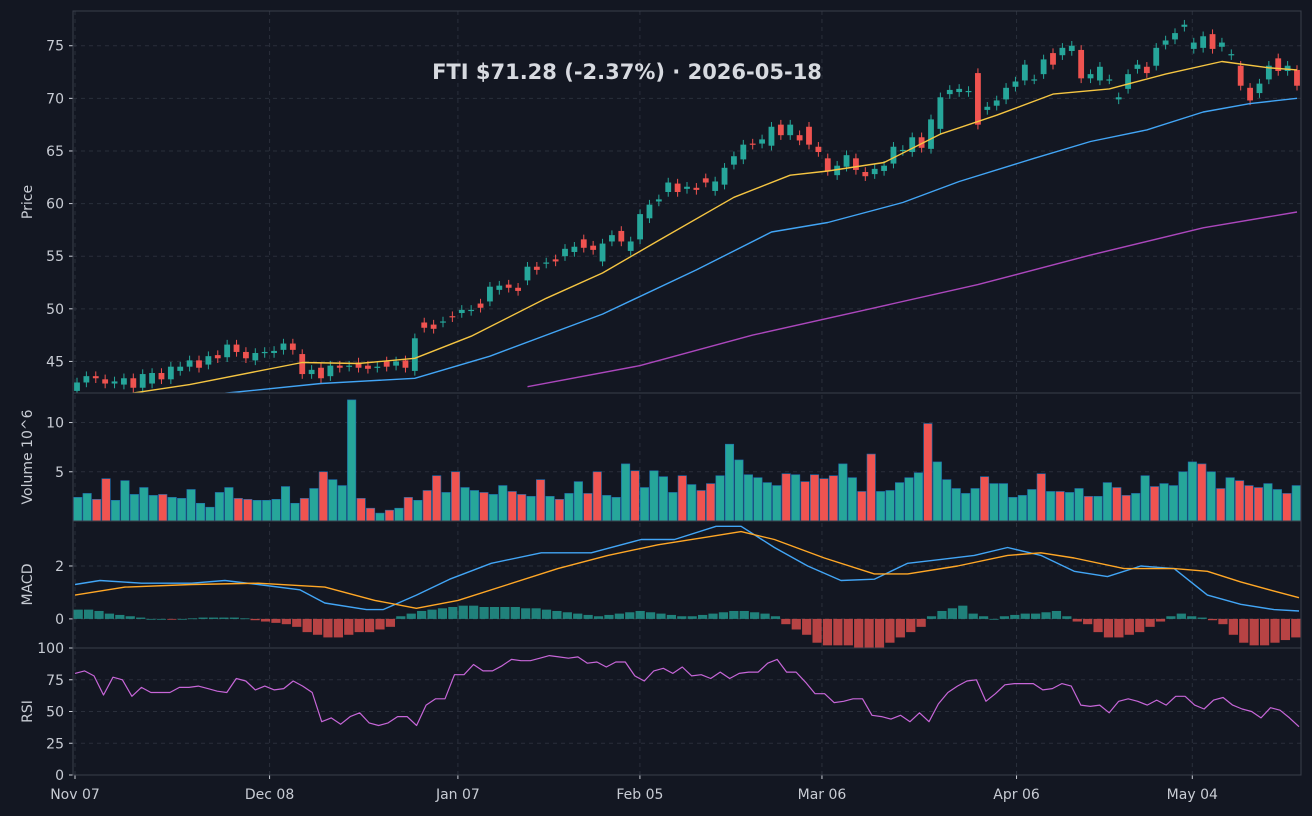 The height and width of the screenshot is (816, 1312). Describe the element at coordinates (55, 424) in the screenshot. I see `volume-y-tick-label: 10` at that location.